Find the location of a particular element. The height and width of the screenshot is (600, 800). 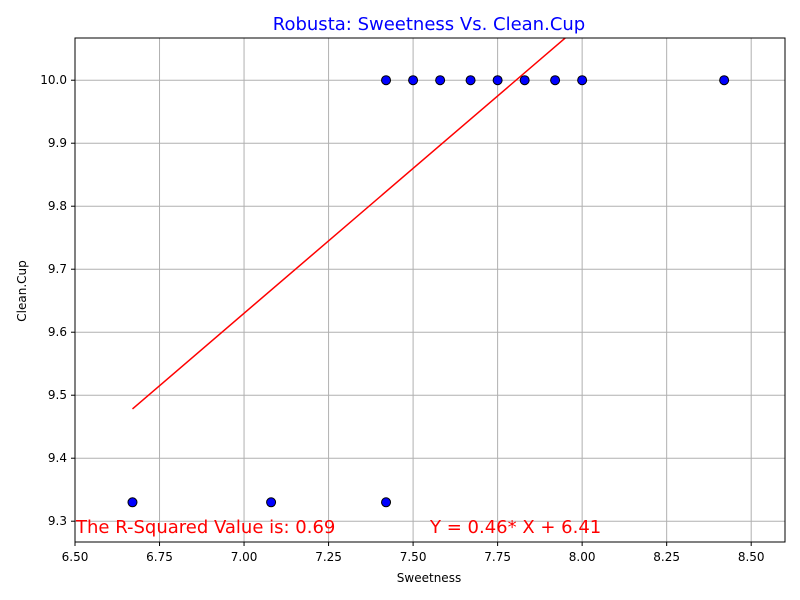

y-tick-label: 9.5 is located at coordinates (57, 395).